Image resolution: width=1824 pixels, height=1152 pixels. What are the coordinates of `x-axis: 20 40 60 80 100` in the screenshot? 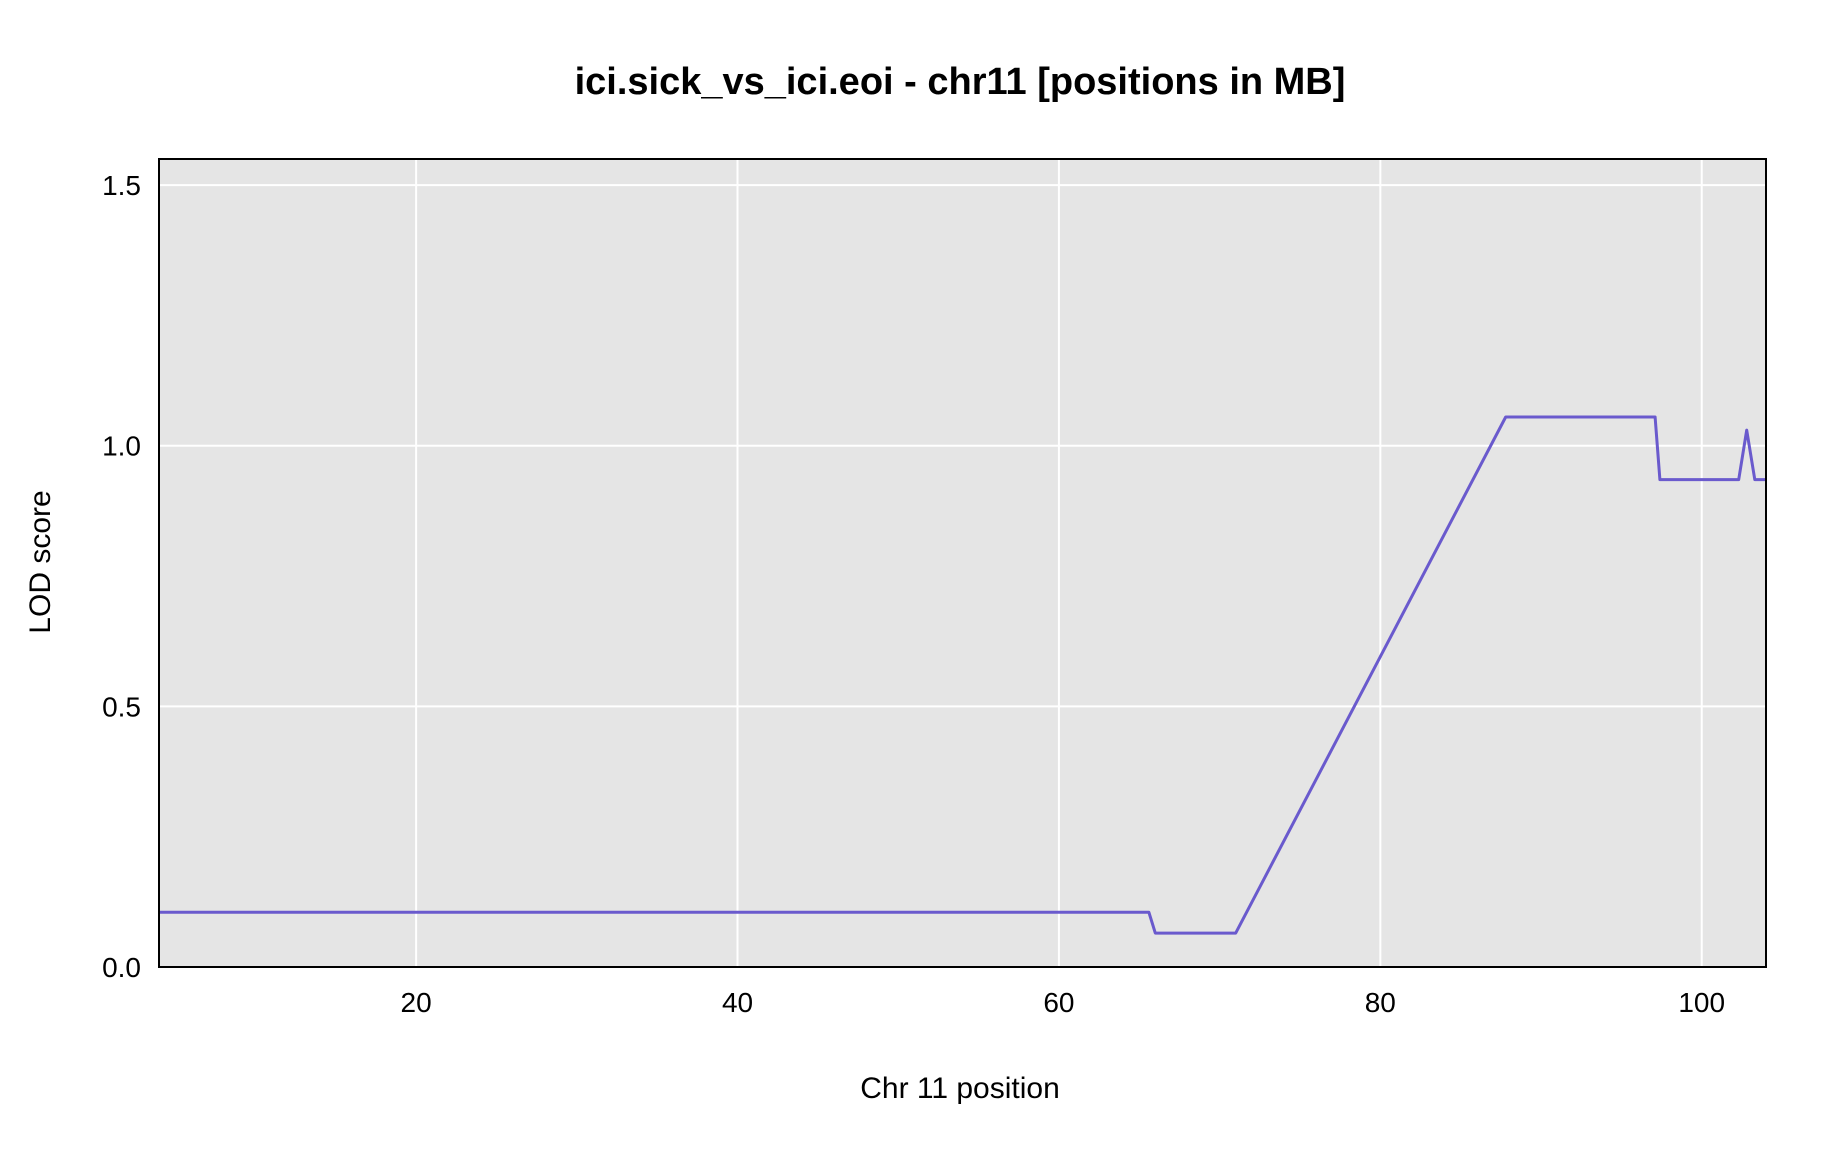 It's located at (1063, 1002).